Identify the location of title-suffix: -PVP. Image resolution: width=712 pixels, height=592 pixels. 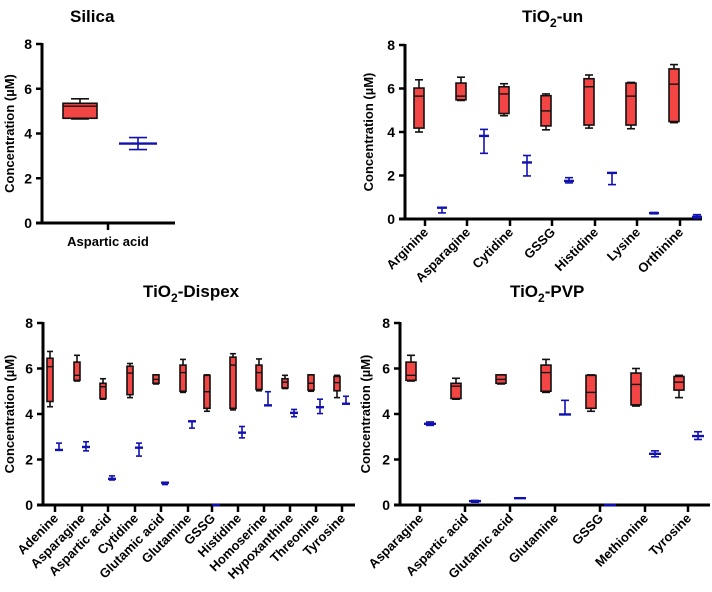
(565, 291).